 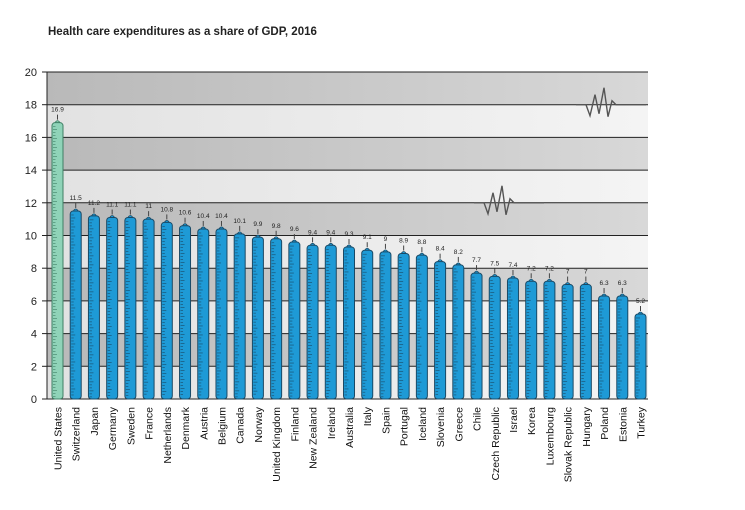 I want to click on category-label: Switzerland, so click(x=77, y=434).